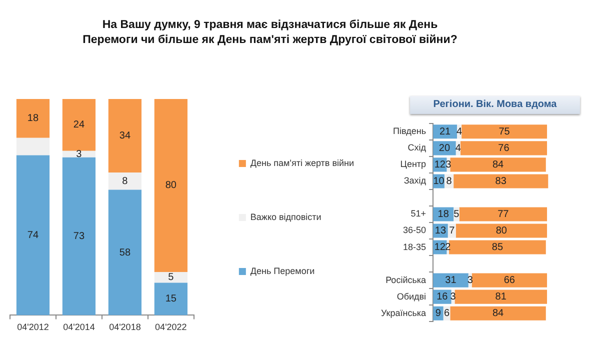 The width and height of the screenshot is (610, 353). Describe the element at coordinates (445, 132) in the screenshot. I see `data-label: 21` at that location.